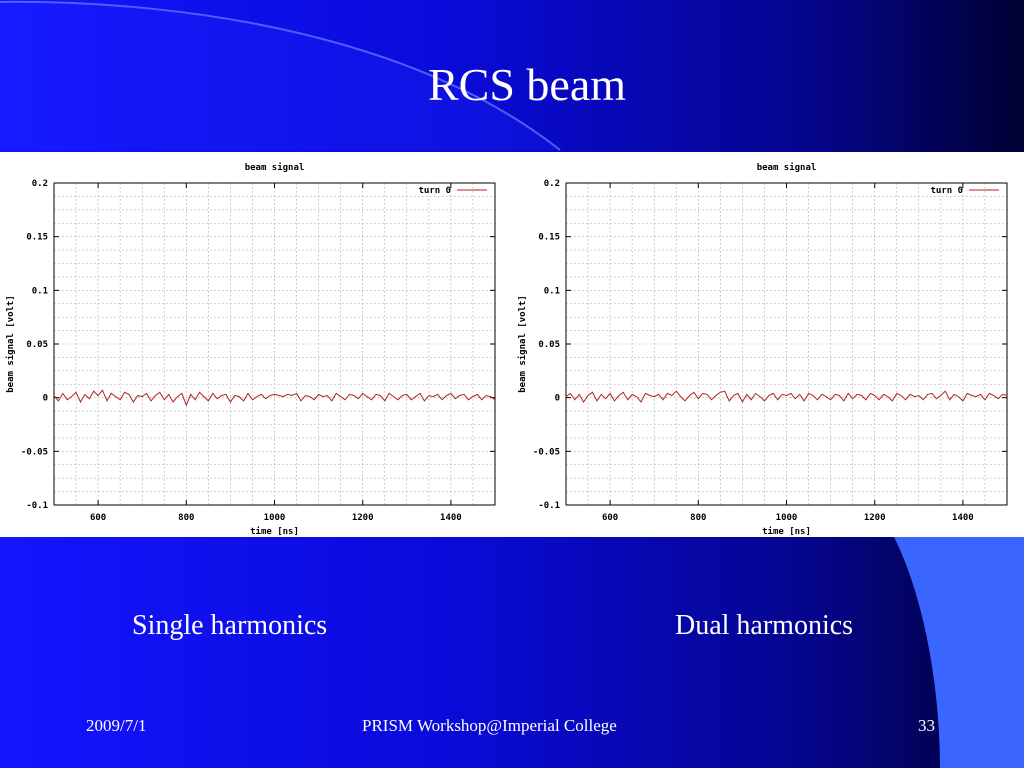 The image size is (1024, 768). I want to click on caption-single-harmonics: Single harmonics, so click(230, 625).